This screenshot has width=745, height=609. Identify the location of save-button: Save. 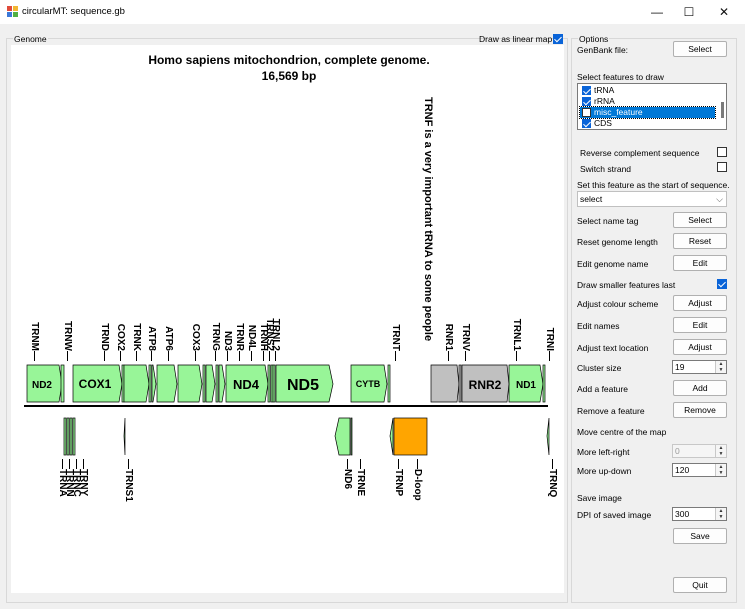
(700, 536).